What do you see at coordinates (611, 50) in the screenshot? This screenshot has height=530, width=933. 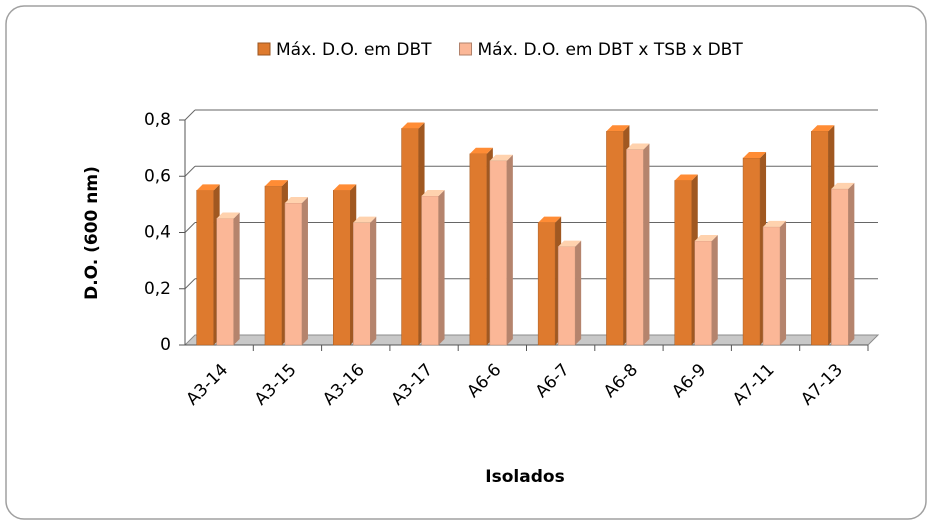 I see `legend-label: Máx. D.O. em DBT x TSB x DBT` at bounding box center [611, 50].